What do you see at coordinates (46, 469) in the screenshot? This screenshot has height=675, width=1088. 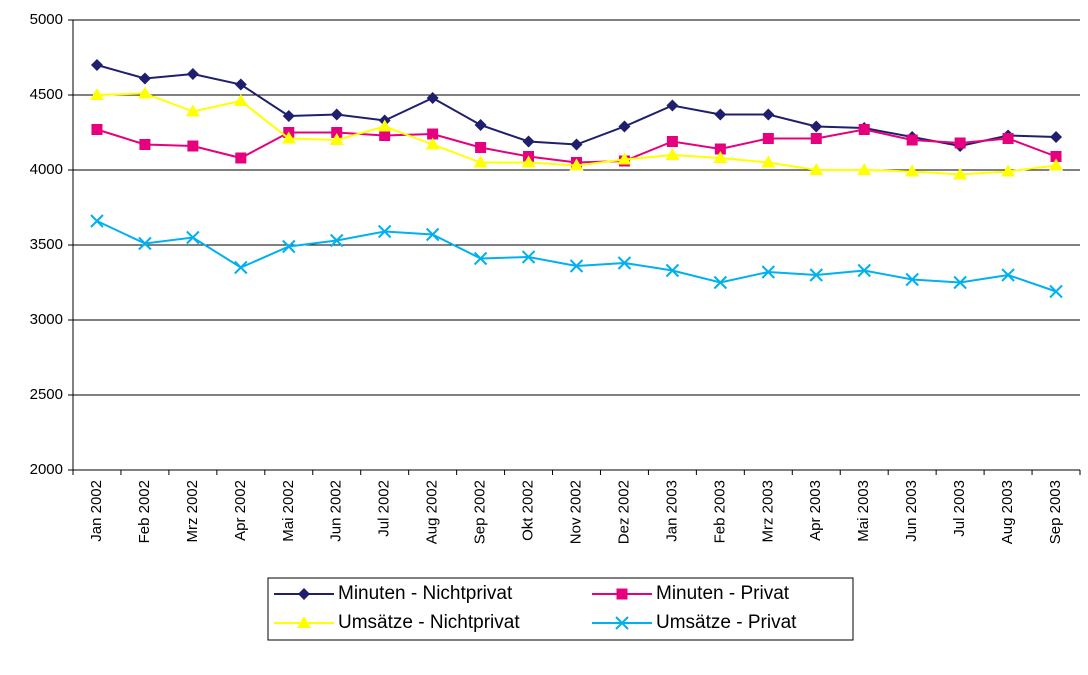 I see `y-tick-label: 2000` at bounding box center [46, 469].